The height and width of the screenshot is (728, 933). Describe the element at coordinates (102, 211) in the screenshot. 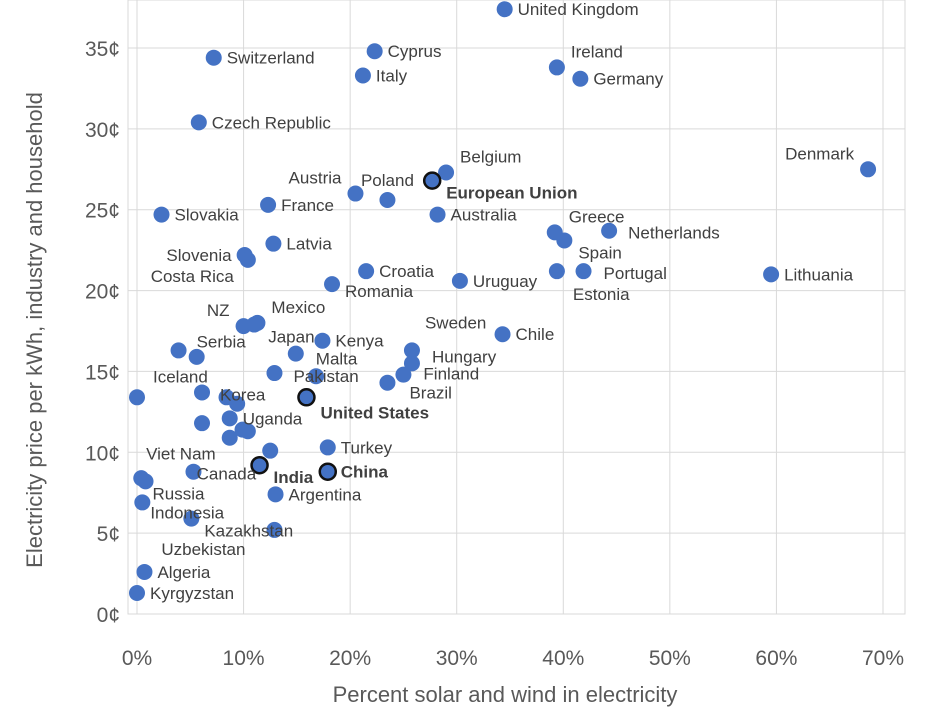

I see `y-tick-label: 25¢` at that location.